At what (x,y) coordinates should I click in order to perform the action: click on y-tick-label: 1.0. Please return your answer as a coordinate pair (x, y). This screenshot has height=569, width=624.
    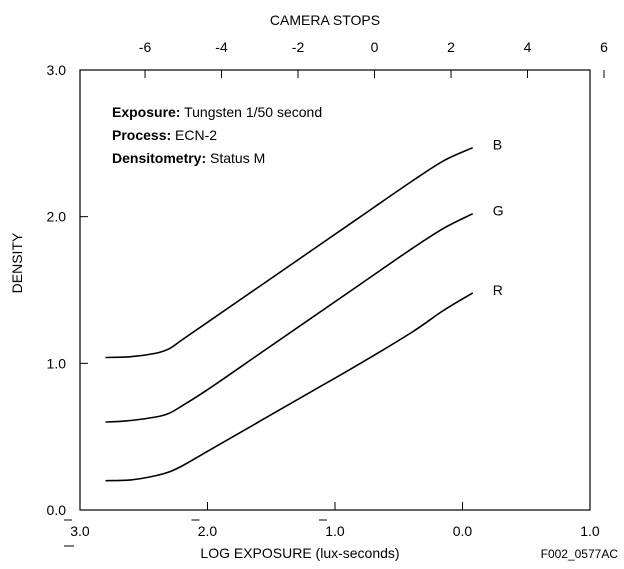
    Looking at the image, I should click on (57, 363).